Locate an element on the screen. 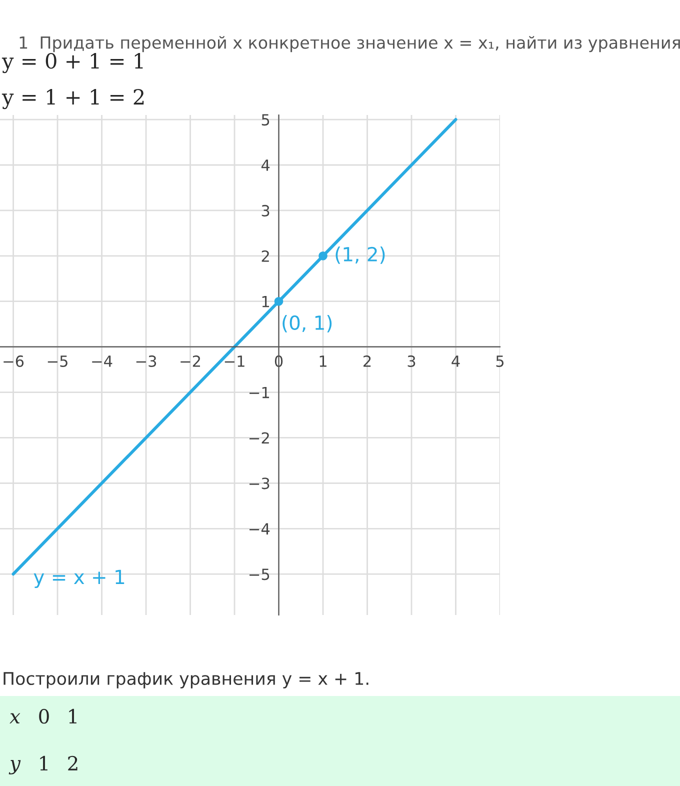 The width and height of the screenshot is (680, 786). y-tick-label: −3 is located at coordinates (260, 484).